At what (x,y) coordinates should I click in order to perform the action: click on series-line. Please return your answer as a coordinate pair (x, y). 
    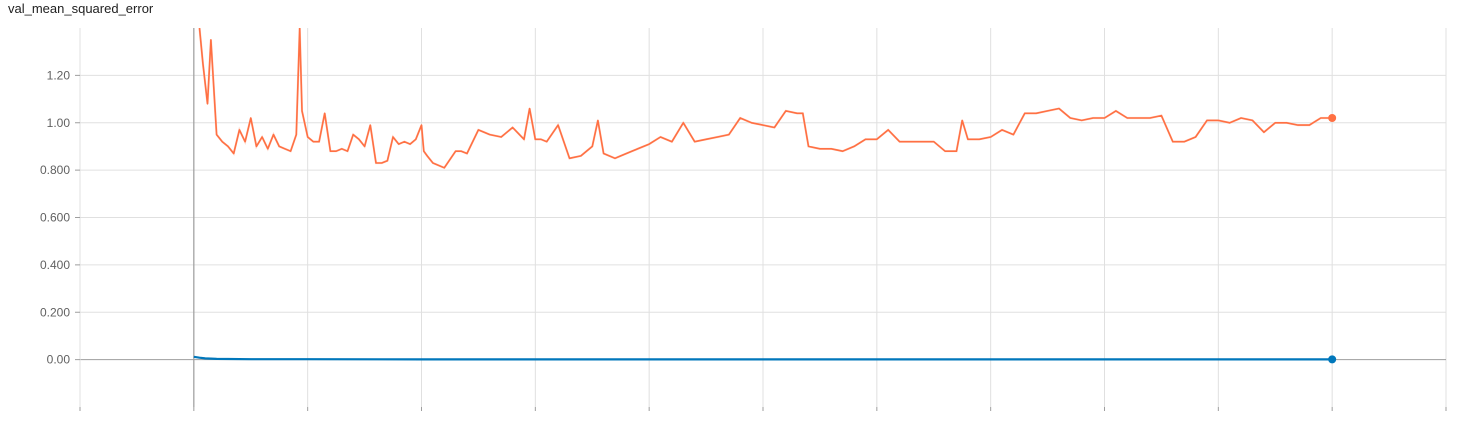
    Looking at the image, I should click on (763, 358).